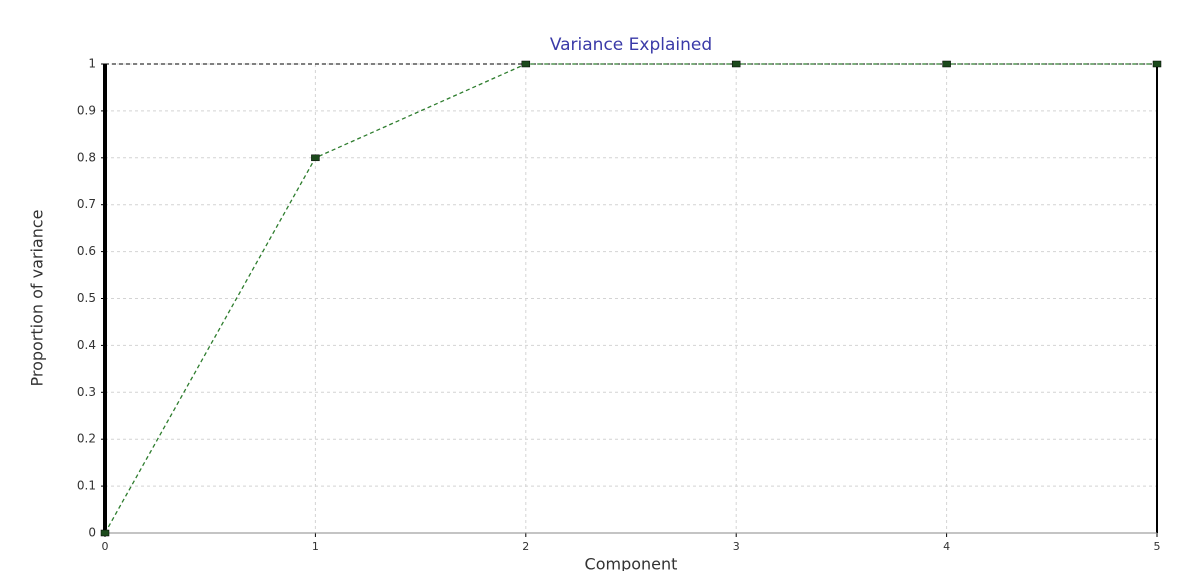  I want to click on x-tick-label: 4, so click(946, 546).